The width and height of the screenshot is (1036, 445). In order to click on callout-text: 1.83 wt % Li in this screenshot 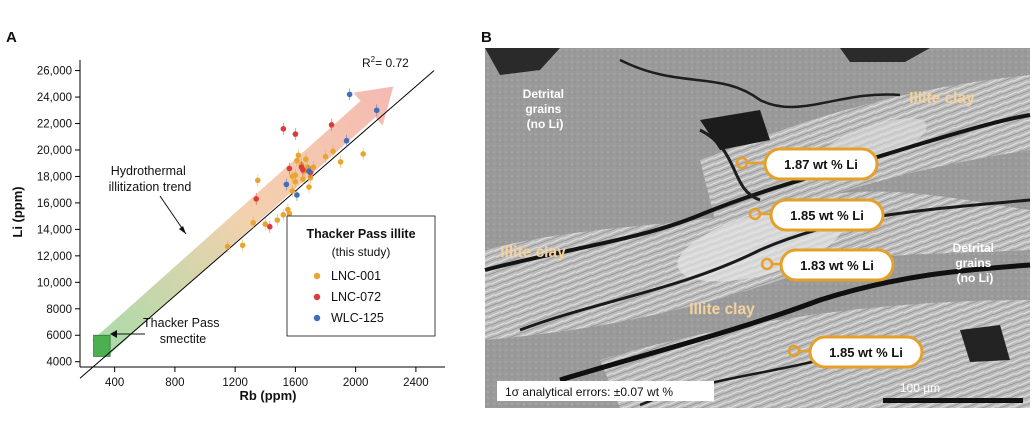, I will do `click(837, 265)`.